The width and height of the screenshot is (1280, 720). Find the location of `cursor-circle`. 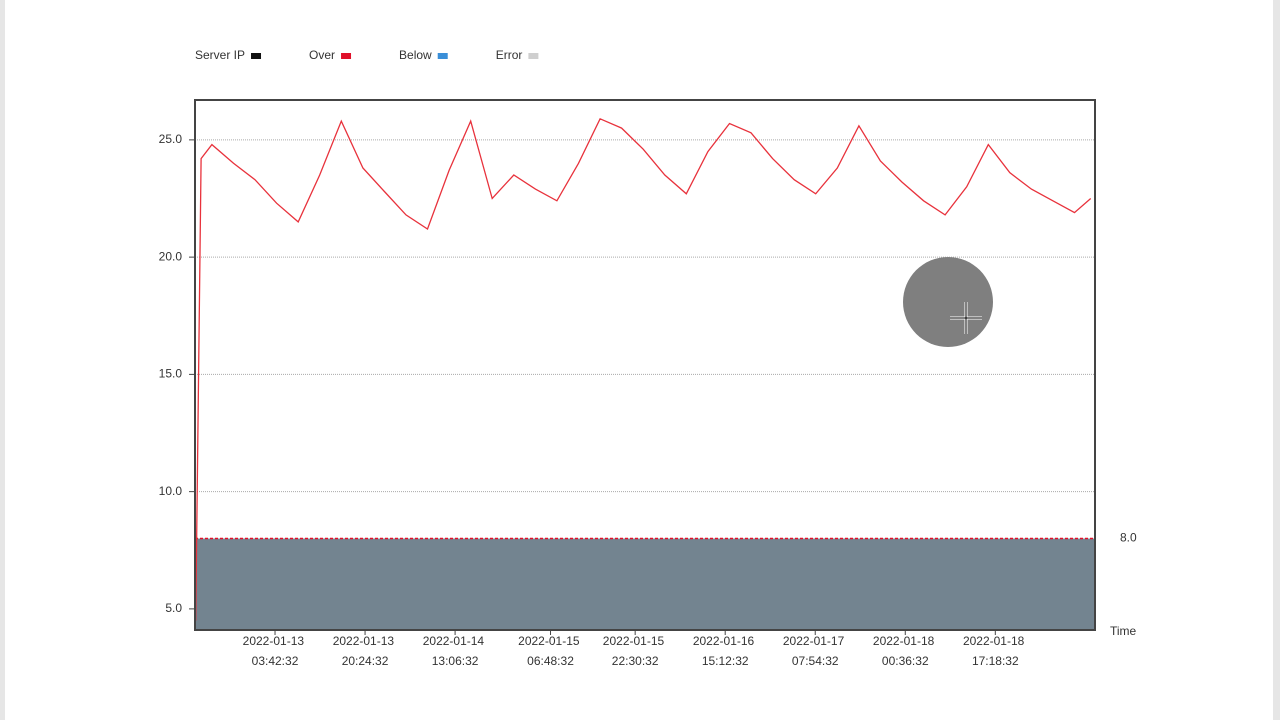

cursor-circle is located at coordinates (948, 302).